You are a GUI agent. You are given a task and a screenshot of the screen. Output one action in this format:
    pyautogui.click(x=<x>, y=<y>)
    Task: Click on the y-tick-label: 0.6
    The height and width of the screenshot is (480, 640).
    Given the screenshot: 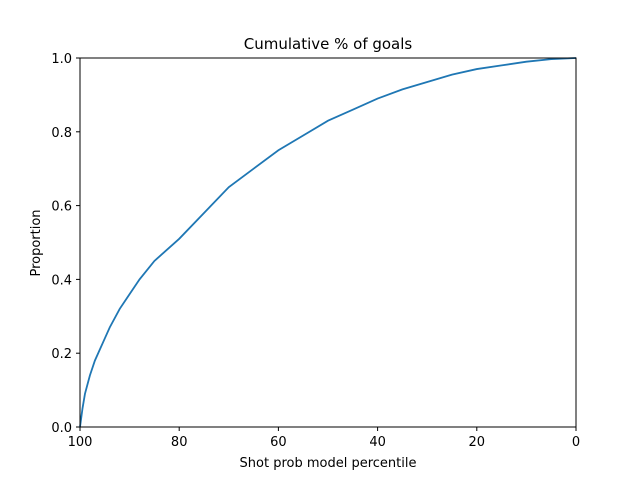 What is the action you would take?
    pyautogui.click(x=61, y=207)
    